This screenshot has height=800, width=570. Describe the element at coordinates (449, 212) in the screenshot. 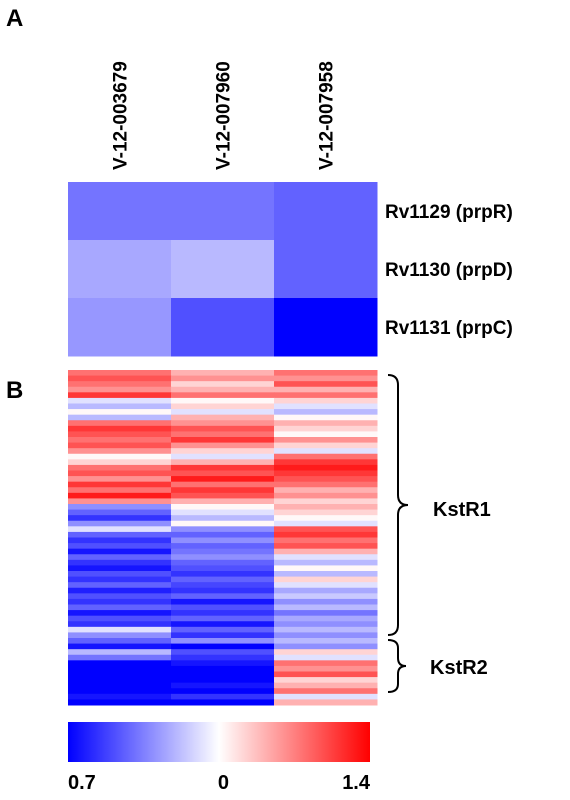

I see `row-label: Rv1129 (prpR)` at that location.